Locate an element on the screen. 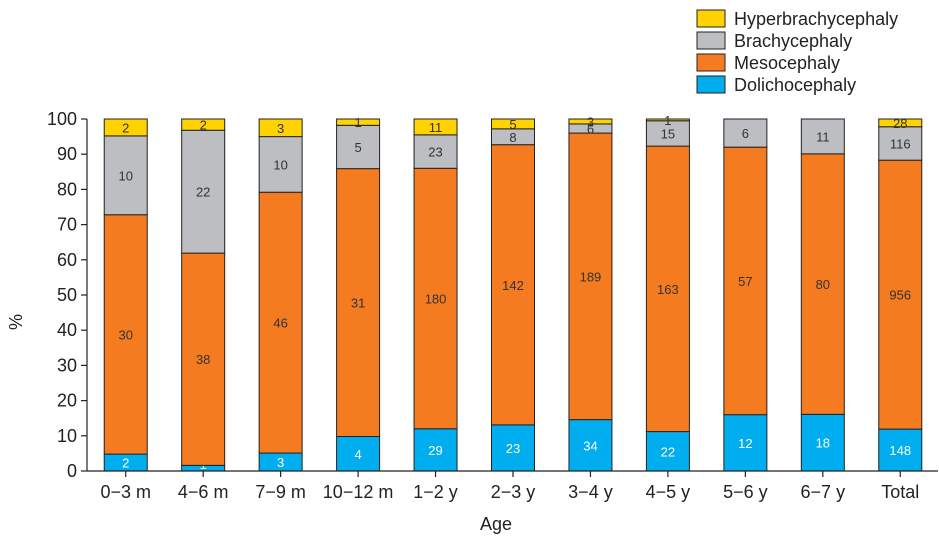  x-tick-label: 10−12 m is located at coordinates (358, 492).